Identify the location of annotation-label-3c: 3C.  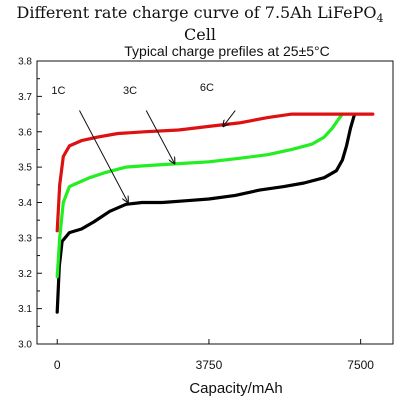
(130, 91).